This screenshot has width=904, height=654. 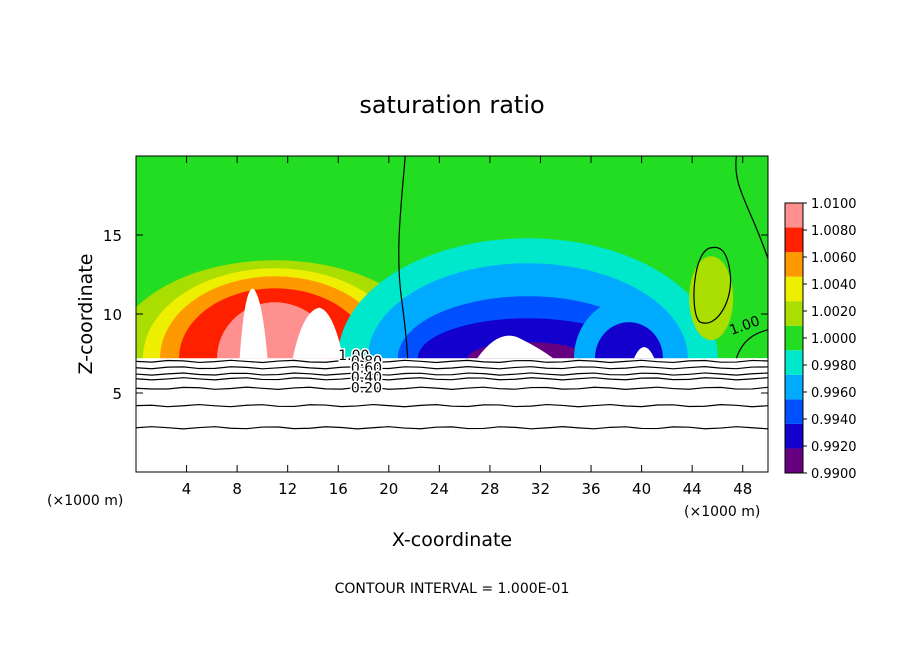 What do you see at coordinates (834, 285) in the screenshot?
I see `colorbar-tick-label: 1.0040` at bounding box center [834, 285].